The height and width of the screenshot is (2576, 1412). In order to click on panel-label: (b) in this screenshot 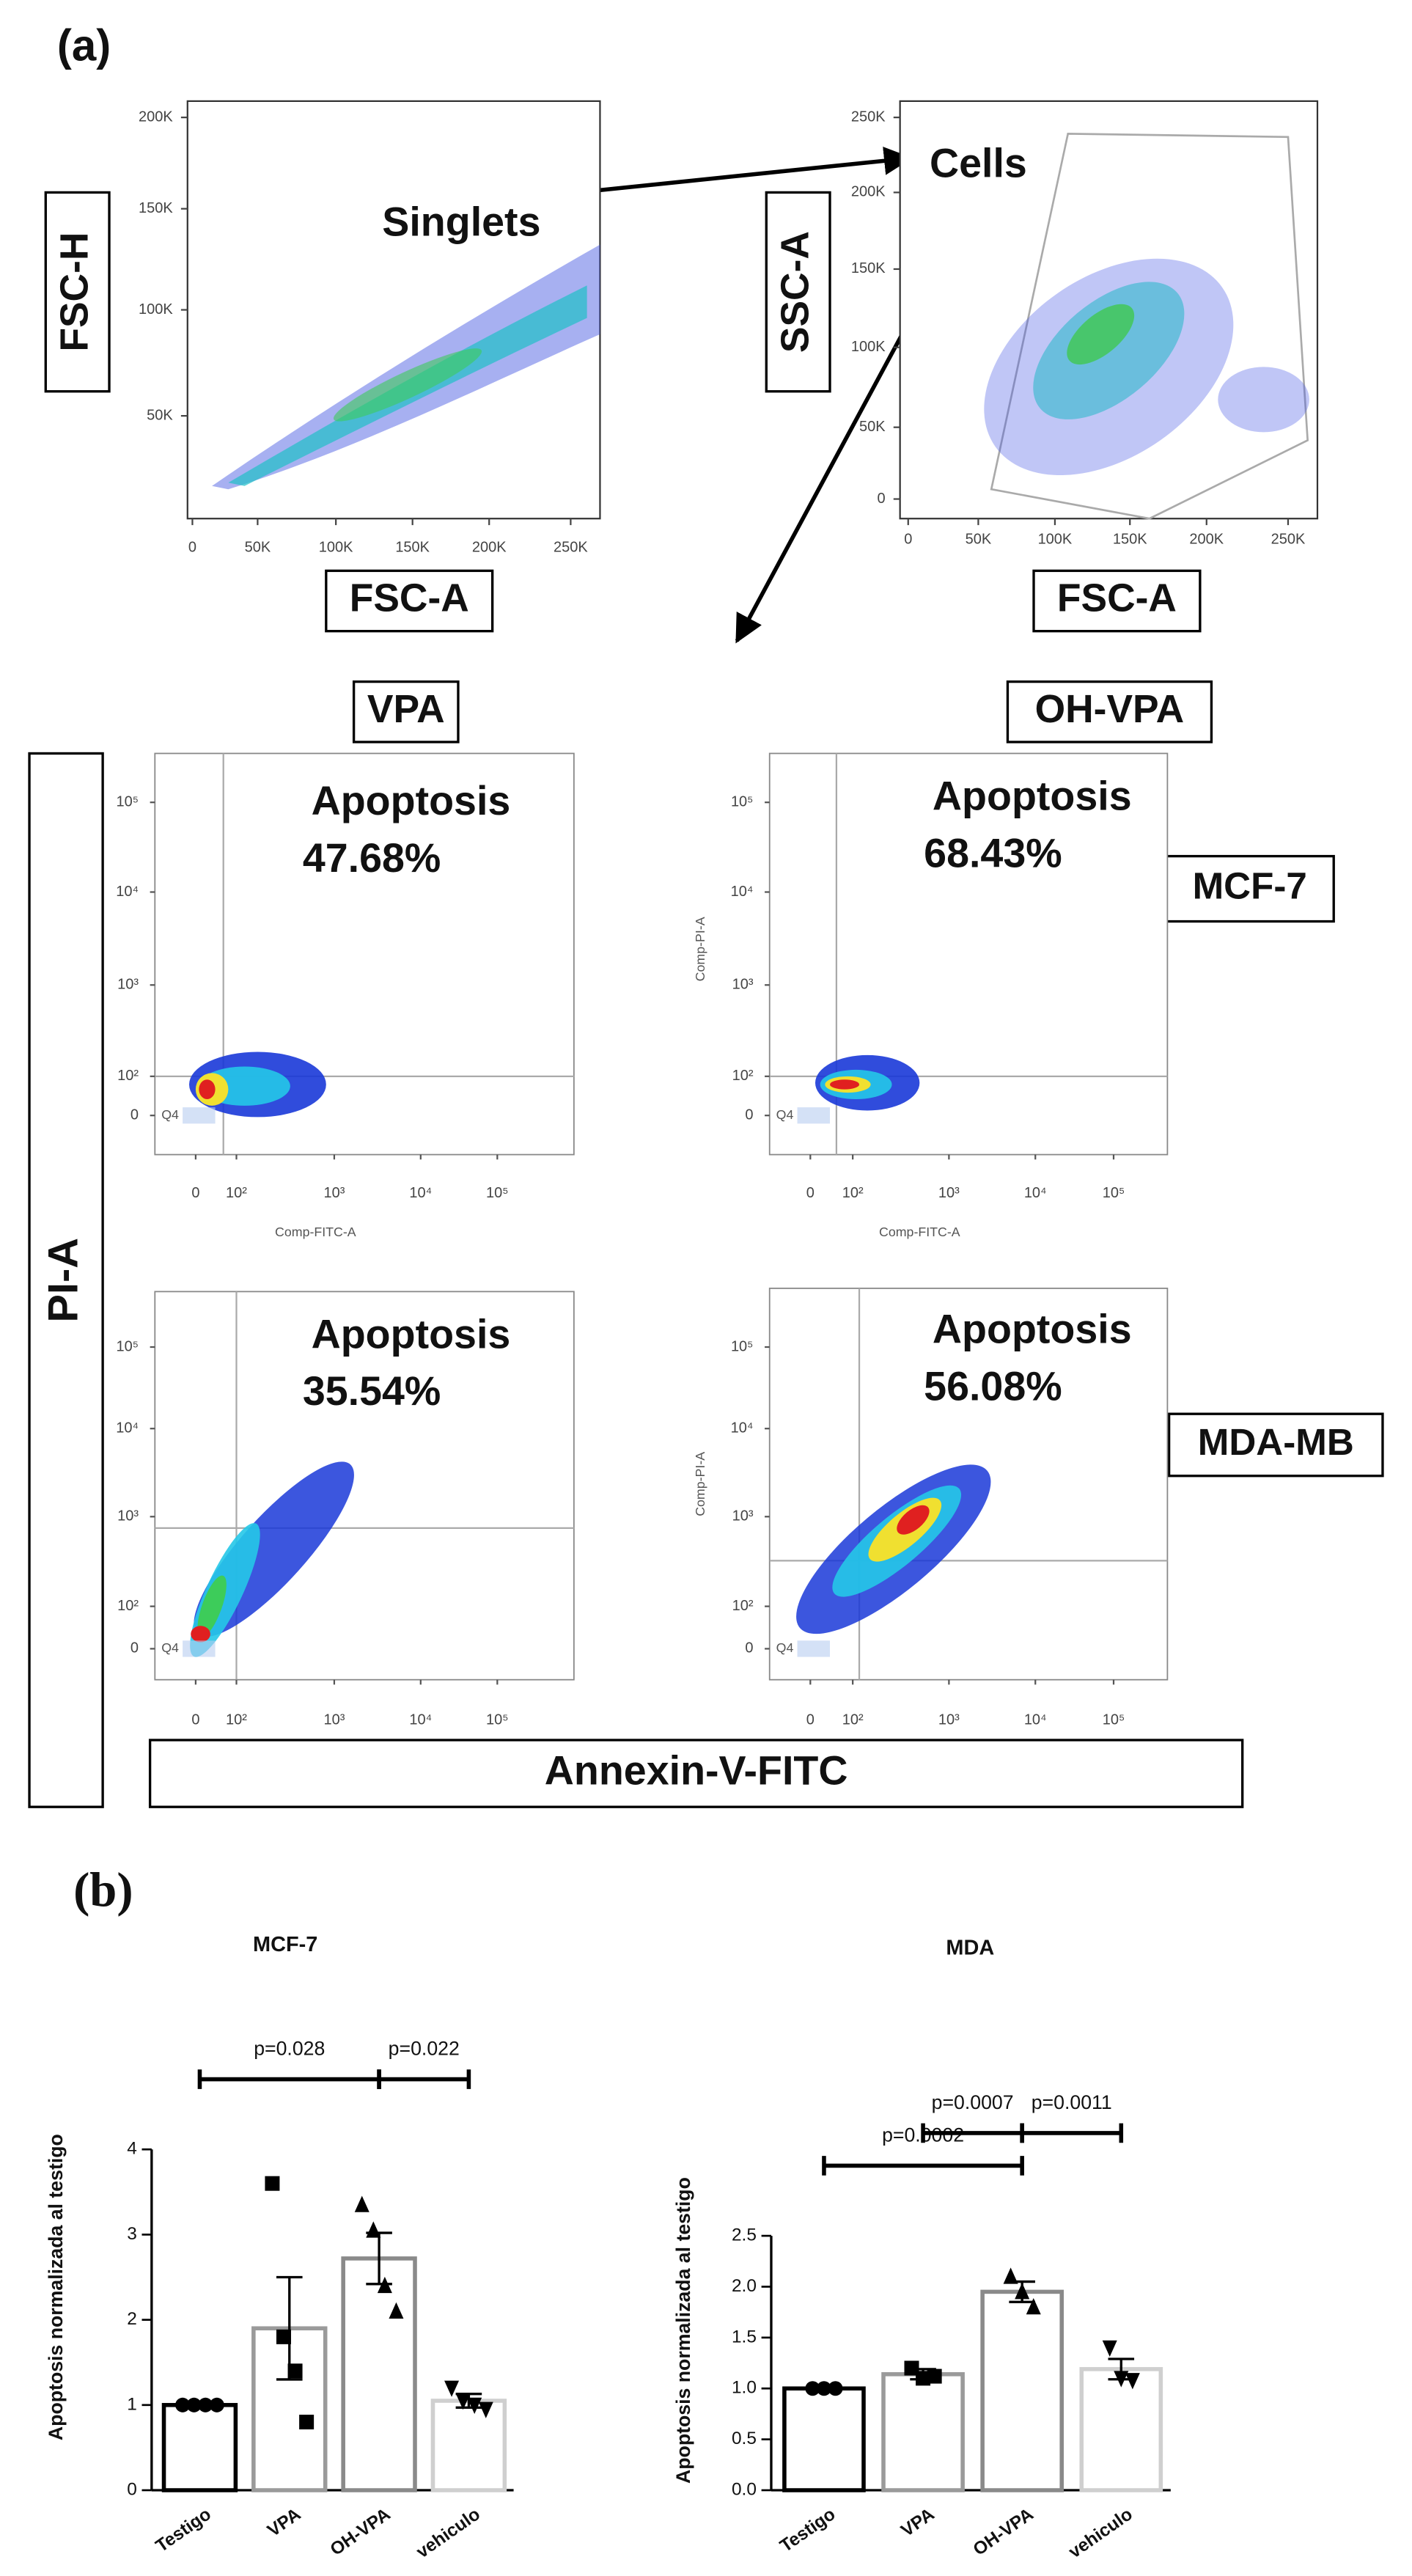, I will do `click(103, 1891)`.